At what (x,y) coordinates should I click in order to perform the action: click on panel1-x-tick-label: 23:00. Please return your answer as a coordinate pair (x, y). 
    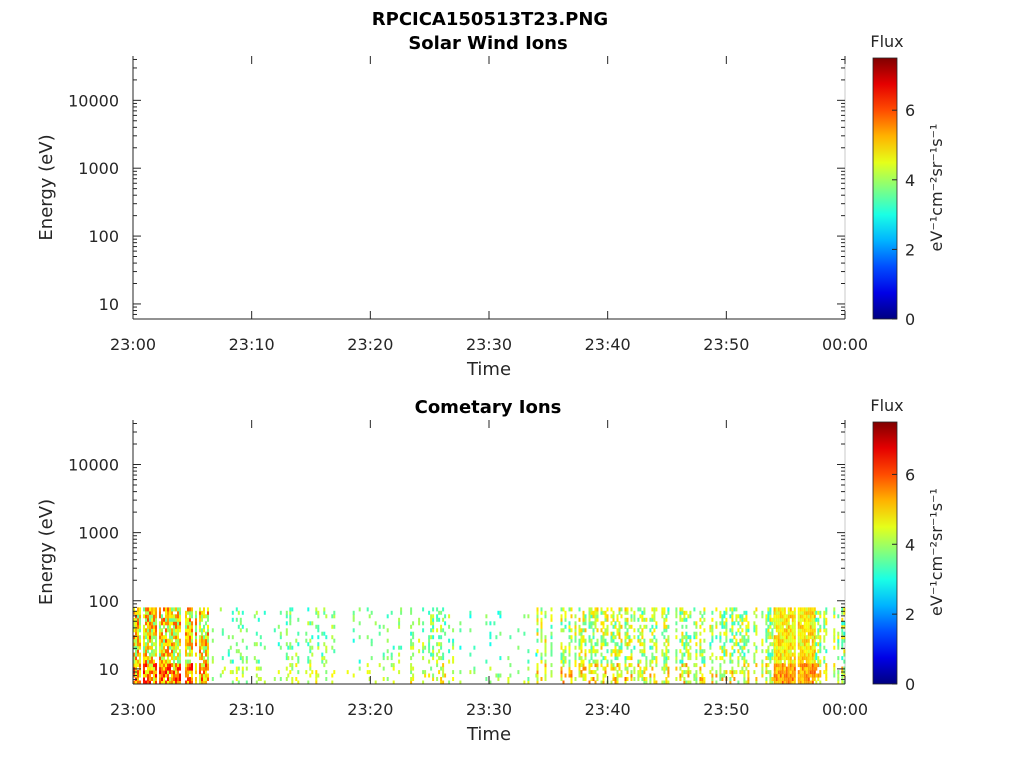
    Looking at the image, I should click on (133, 344).